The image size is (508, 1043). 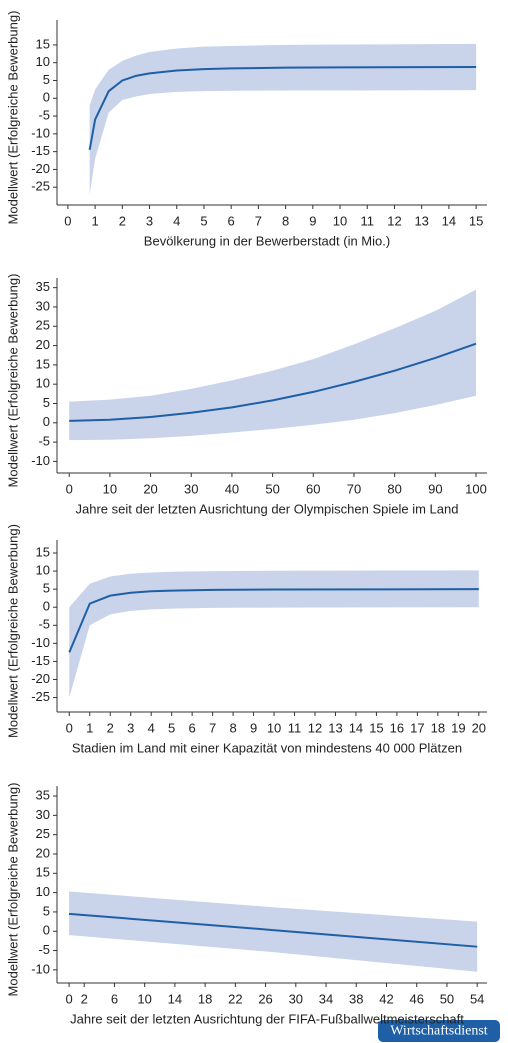 I want to click on x-tick-label: 42, so click(x=386, y=998).